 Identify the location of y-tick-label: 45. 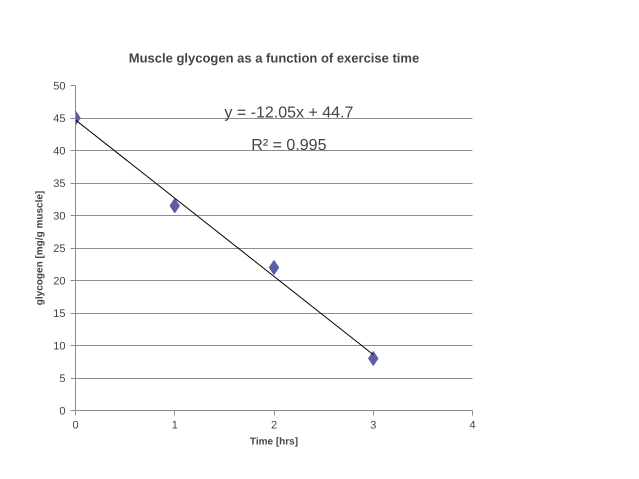
(59, 119).